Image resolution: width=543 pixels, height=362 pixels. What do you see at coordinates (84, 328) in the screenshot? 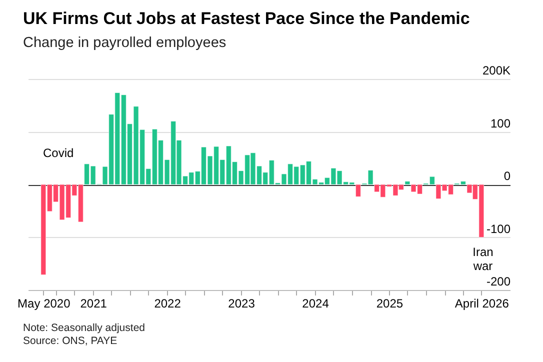
I see `text: Note: Seasonally adjusted` at bounding box center [84, 328].